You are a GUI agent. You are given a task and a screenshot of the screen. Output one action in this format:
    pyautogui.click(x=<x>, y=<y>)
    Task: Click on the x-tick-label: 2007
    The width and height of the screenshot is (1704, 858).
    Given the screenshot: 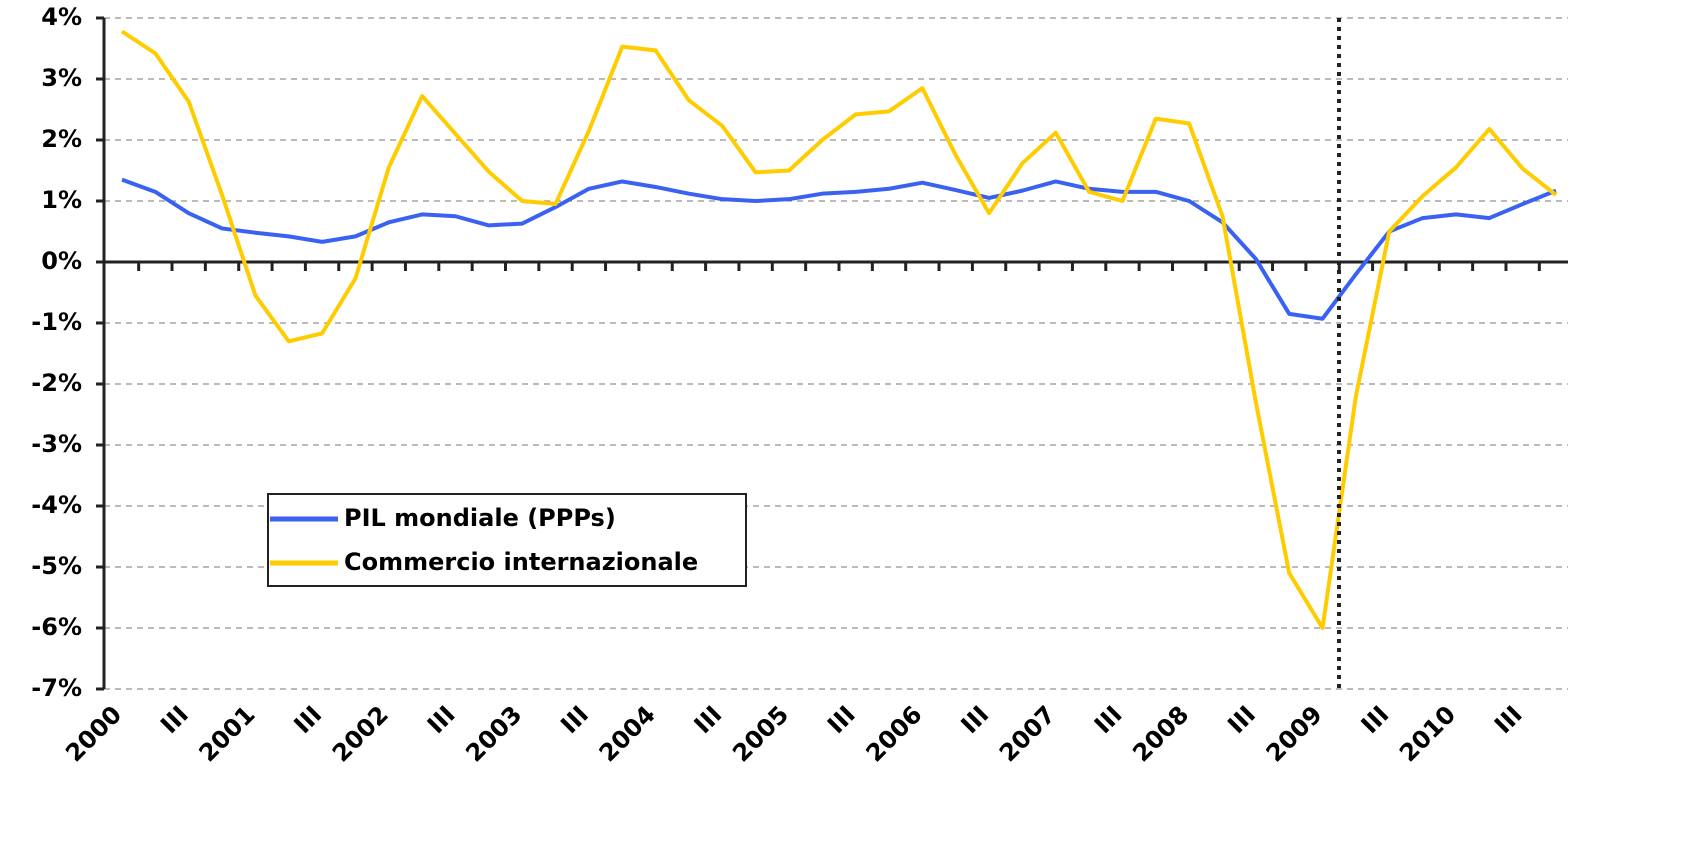 What is the action you would take?
    pyautogui.click(x=1027, y=733)
    